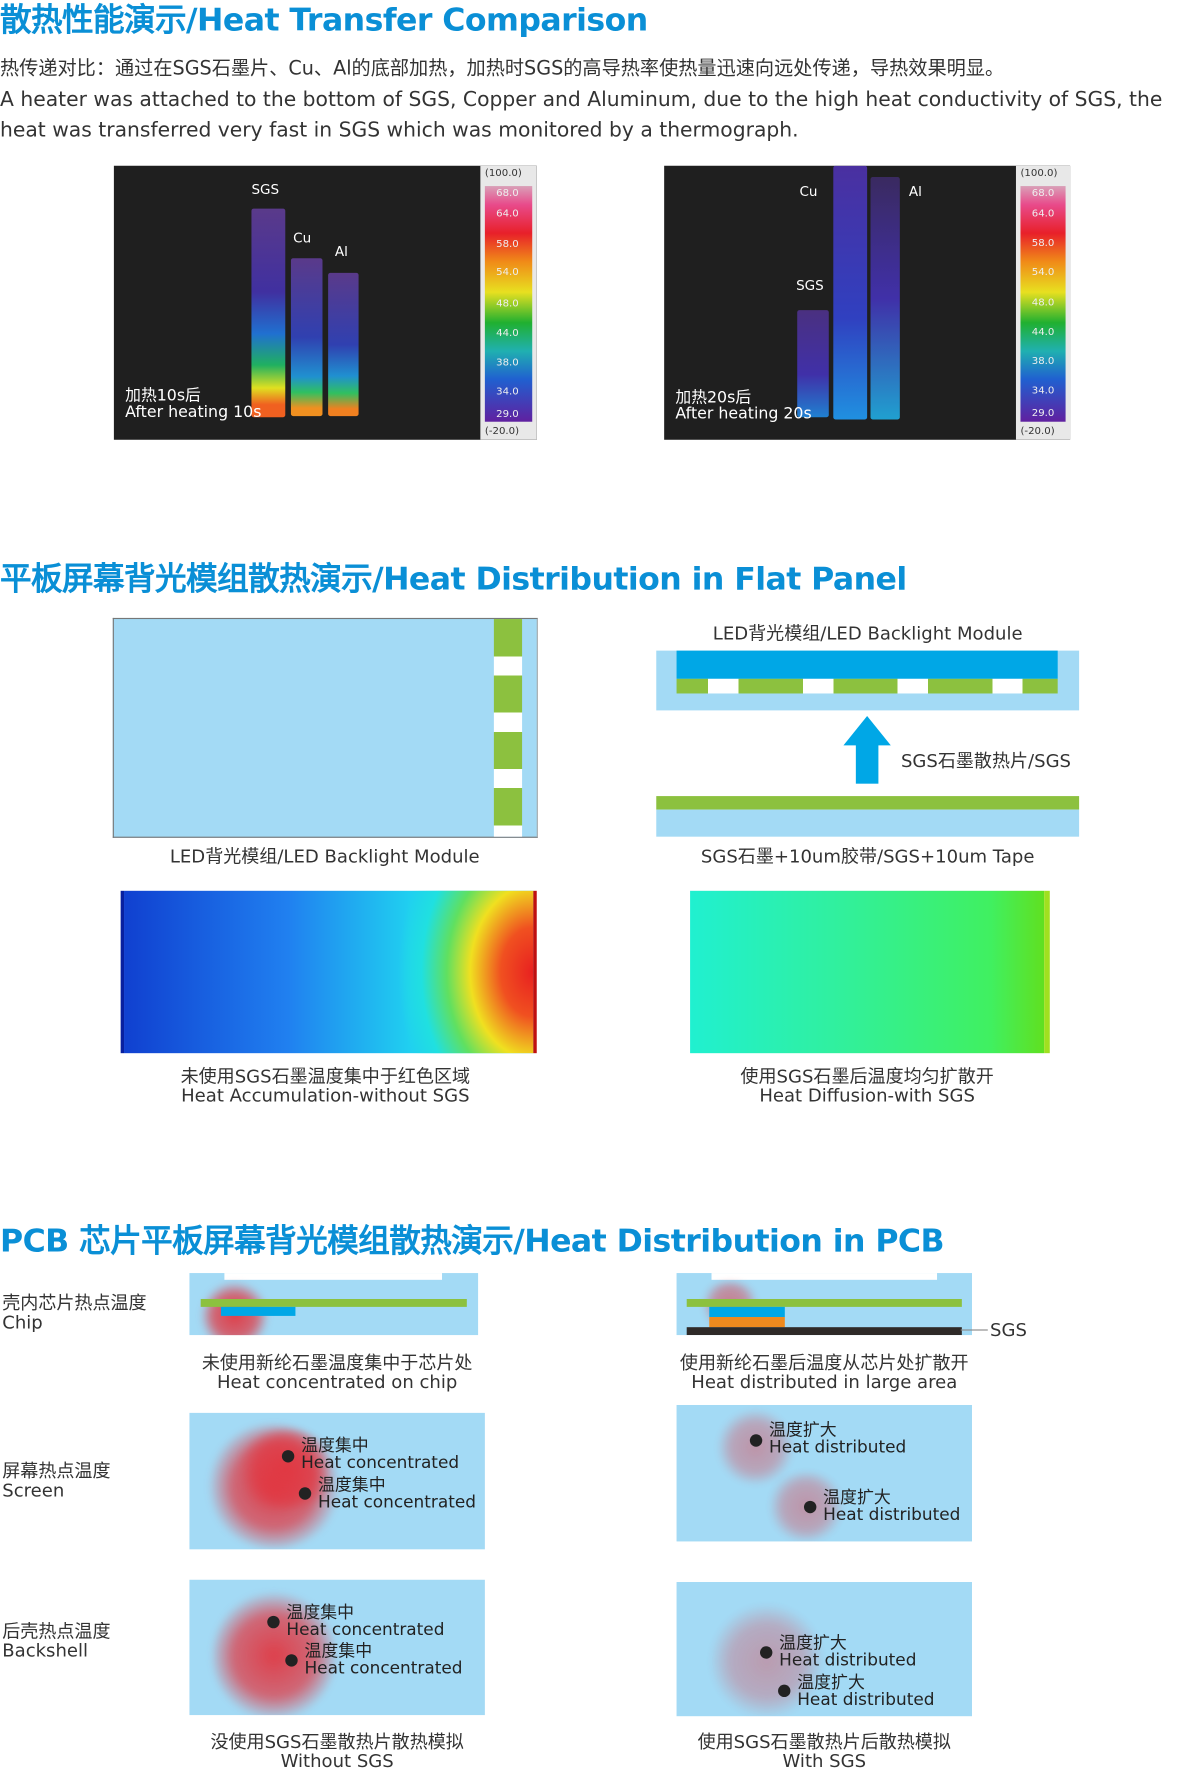  Describe the element at coordinates (325, 1076) in the screenshot. I see `heat-left-cn: 未使用SGS石墨温度集中于红色区域` at that location.